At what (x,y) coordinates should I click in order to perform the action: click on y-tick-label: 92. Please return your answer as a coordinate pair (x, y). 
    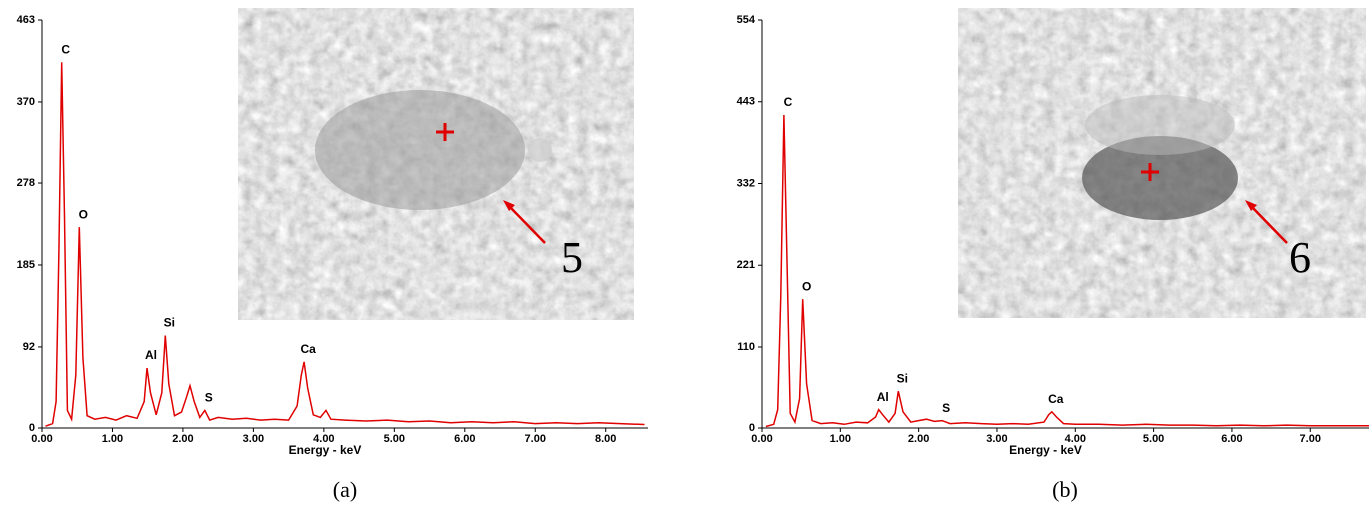
    Looking at the image, I should click on (29, 347).